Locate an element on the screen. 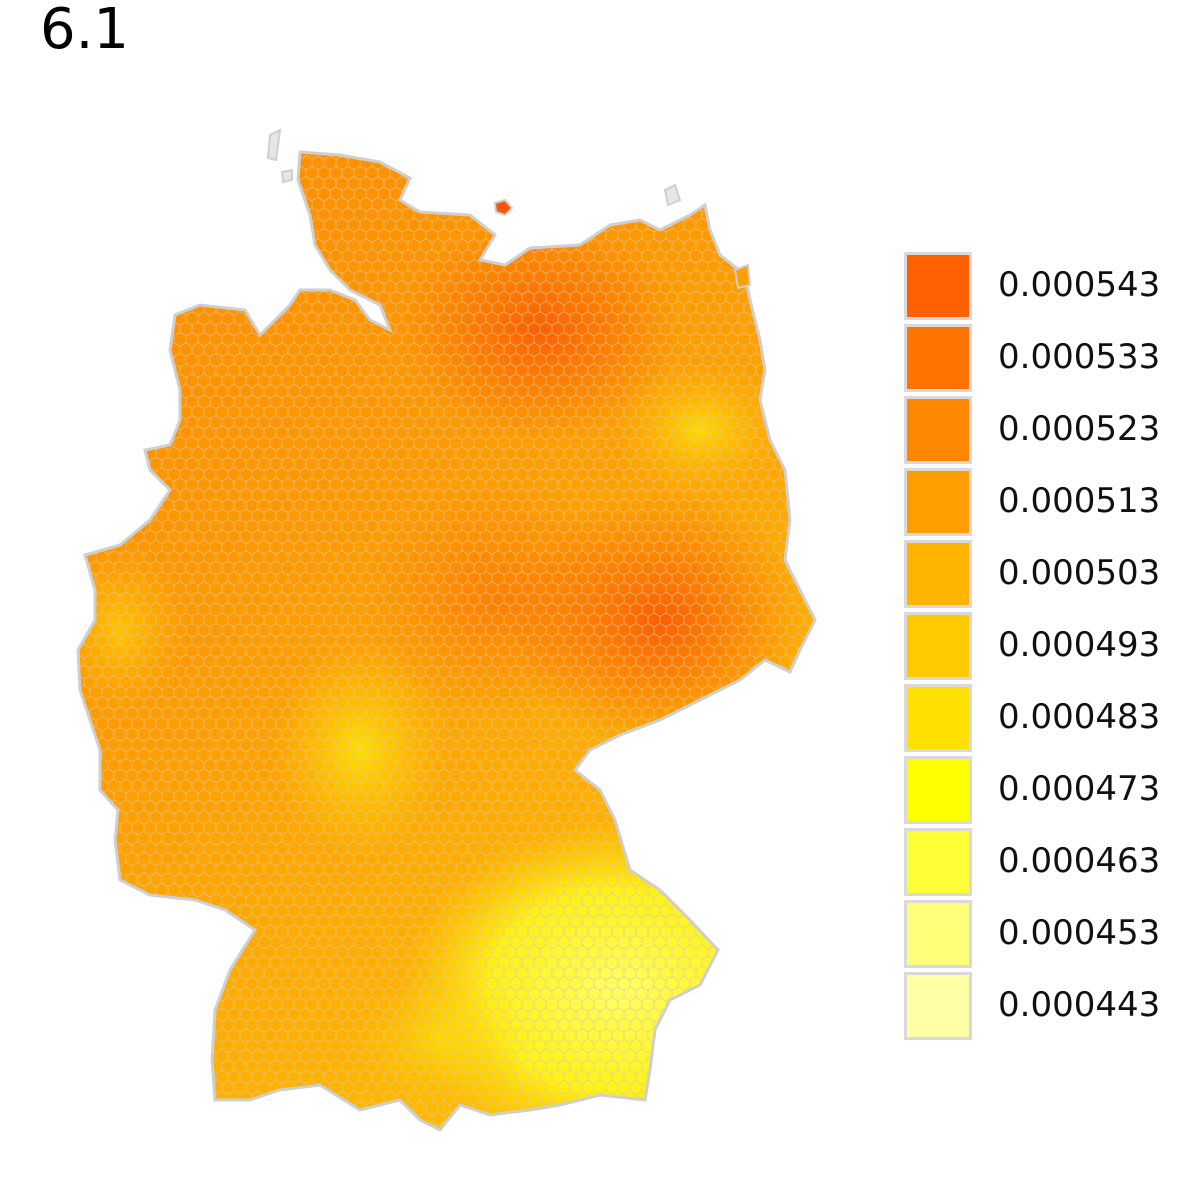  legend-label: 0.000453 is located at coordinates (1079, 933).